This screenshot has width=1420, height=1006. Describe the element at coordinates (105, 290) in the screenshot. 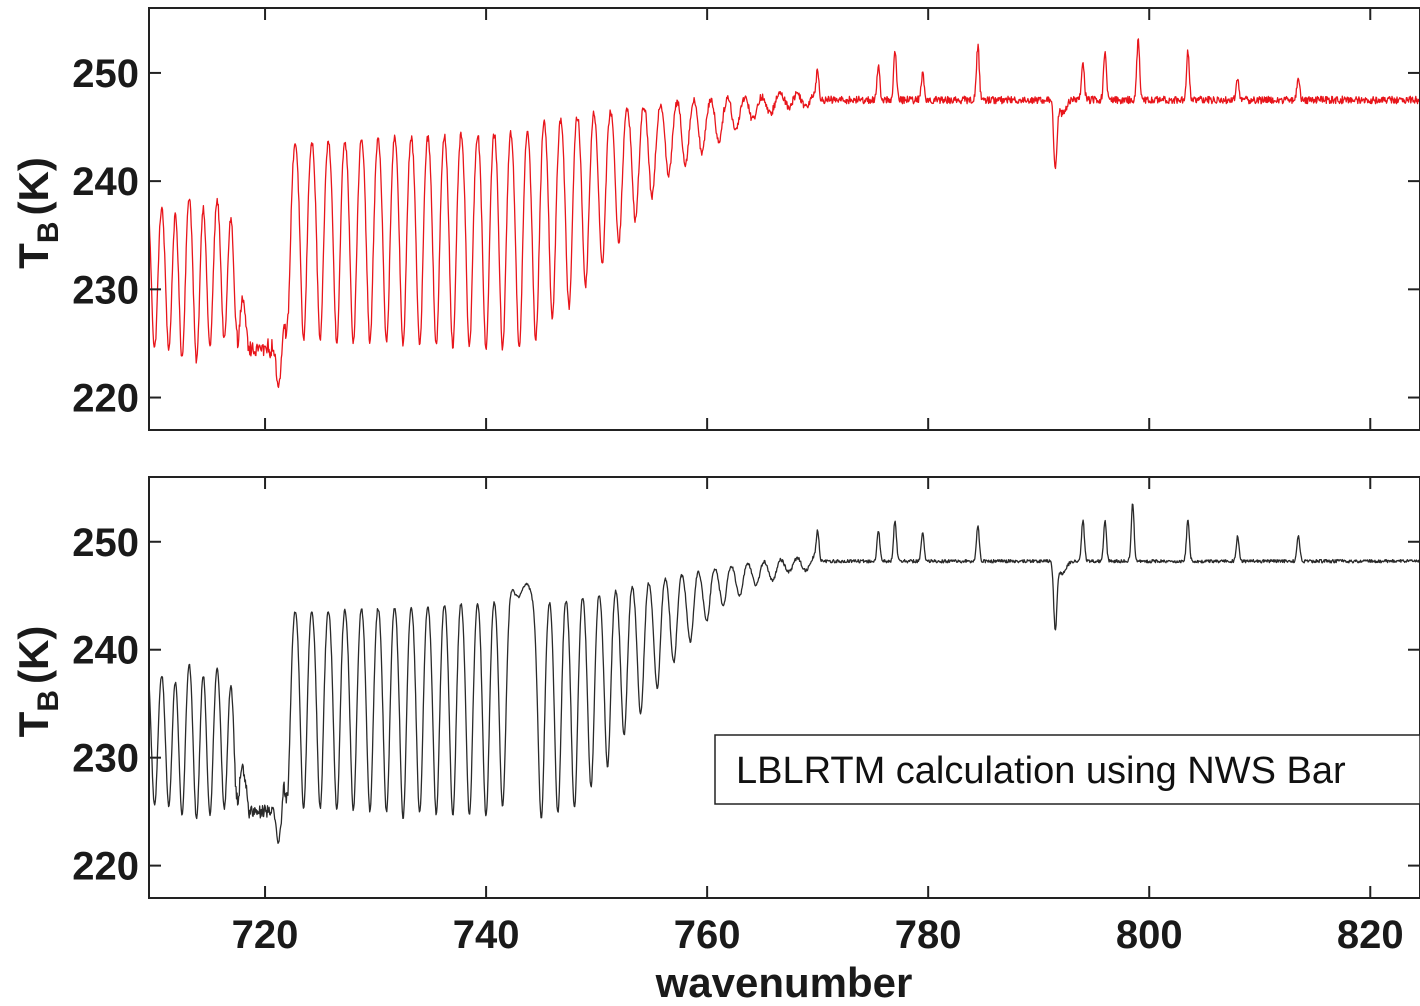

I see `top-y-tick-label: 230` at that location.